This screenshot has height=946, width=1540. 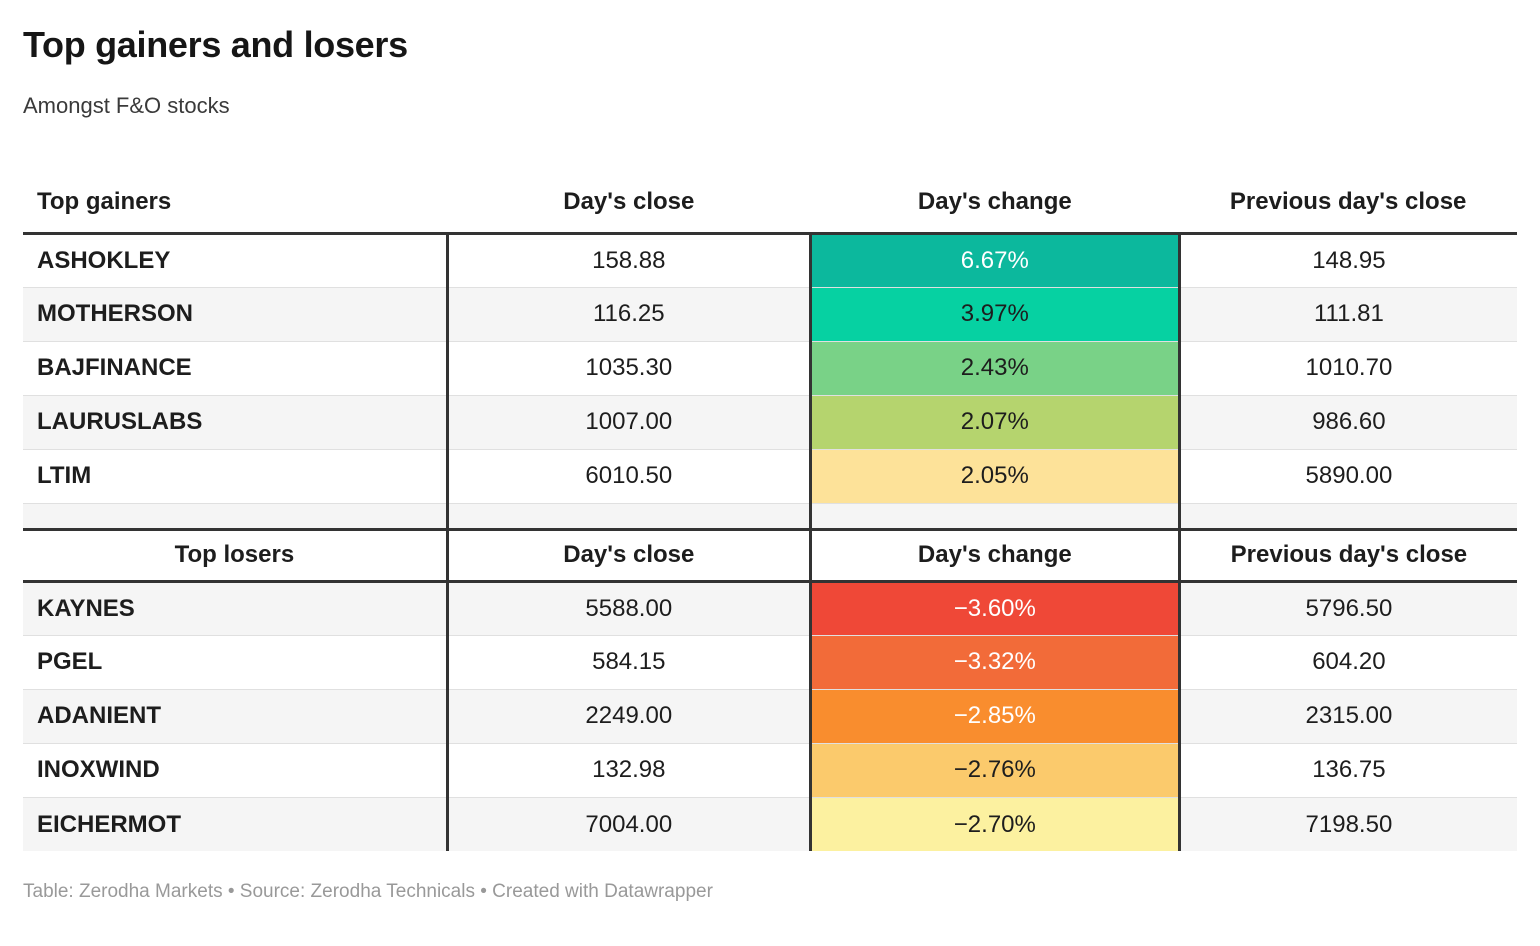 What do you see at coordinates (1347, 260) in the screenshot?
I see `previous-days-close-cell: 148.95` at bounding box center [1347, 260].